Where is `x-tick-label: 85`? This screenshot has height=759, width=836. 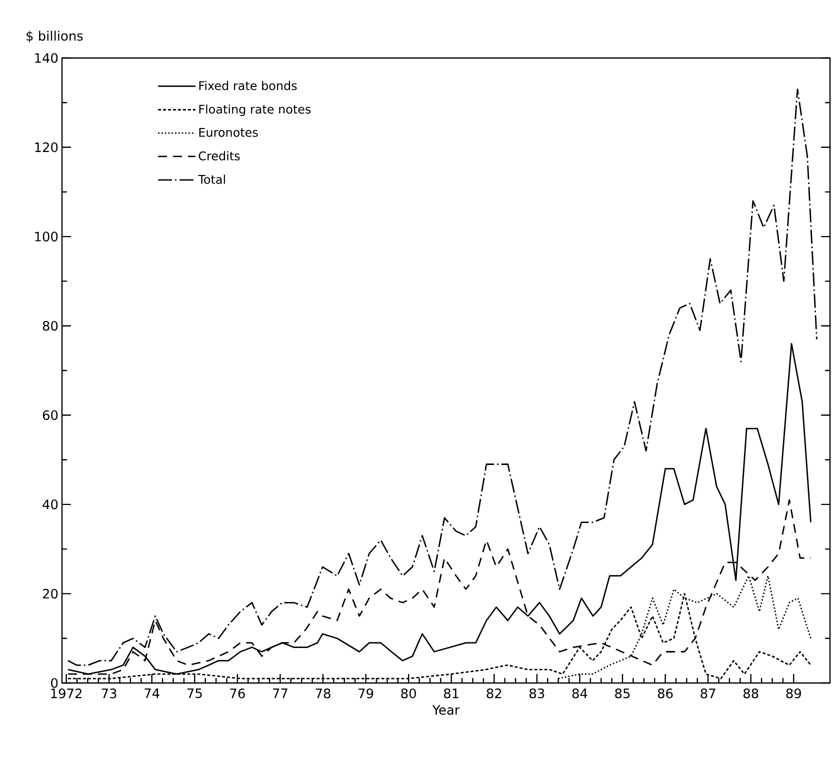
x-tick-label: 85 is located at coordinates (622, 693).